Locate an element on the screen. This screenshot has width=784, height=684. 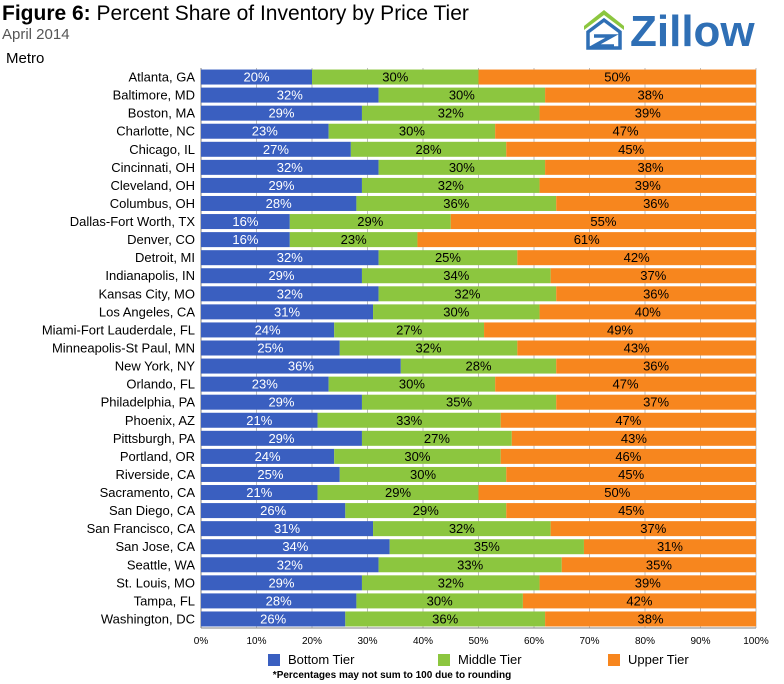
data-label-bottom: 24% is located at coordinates (268, 456).